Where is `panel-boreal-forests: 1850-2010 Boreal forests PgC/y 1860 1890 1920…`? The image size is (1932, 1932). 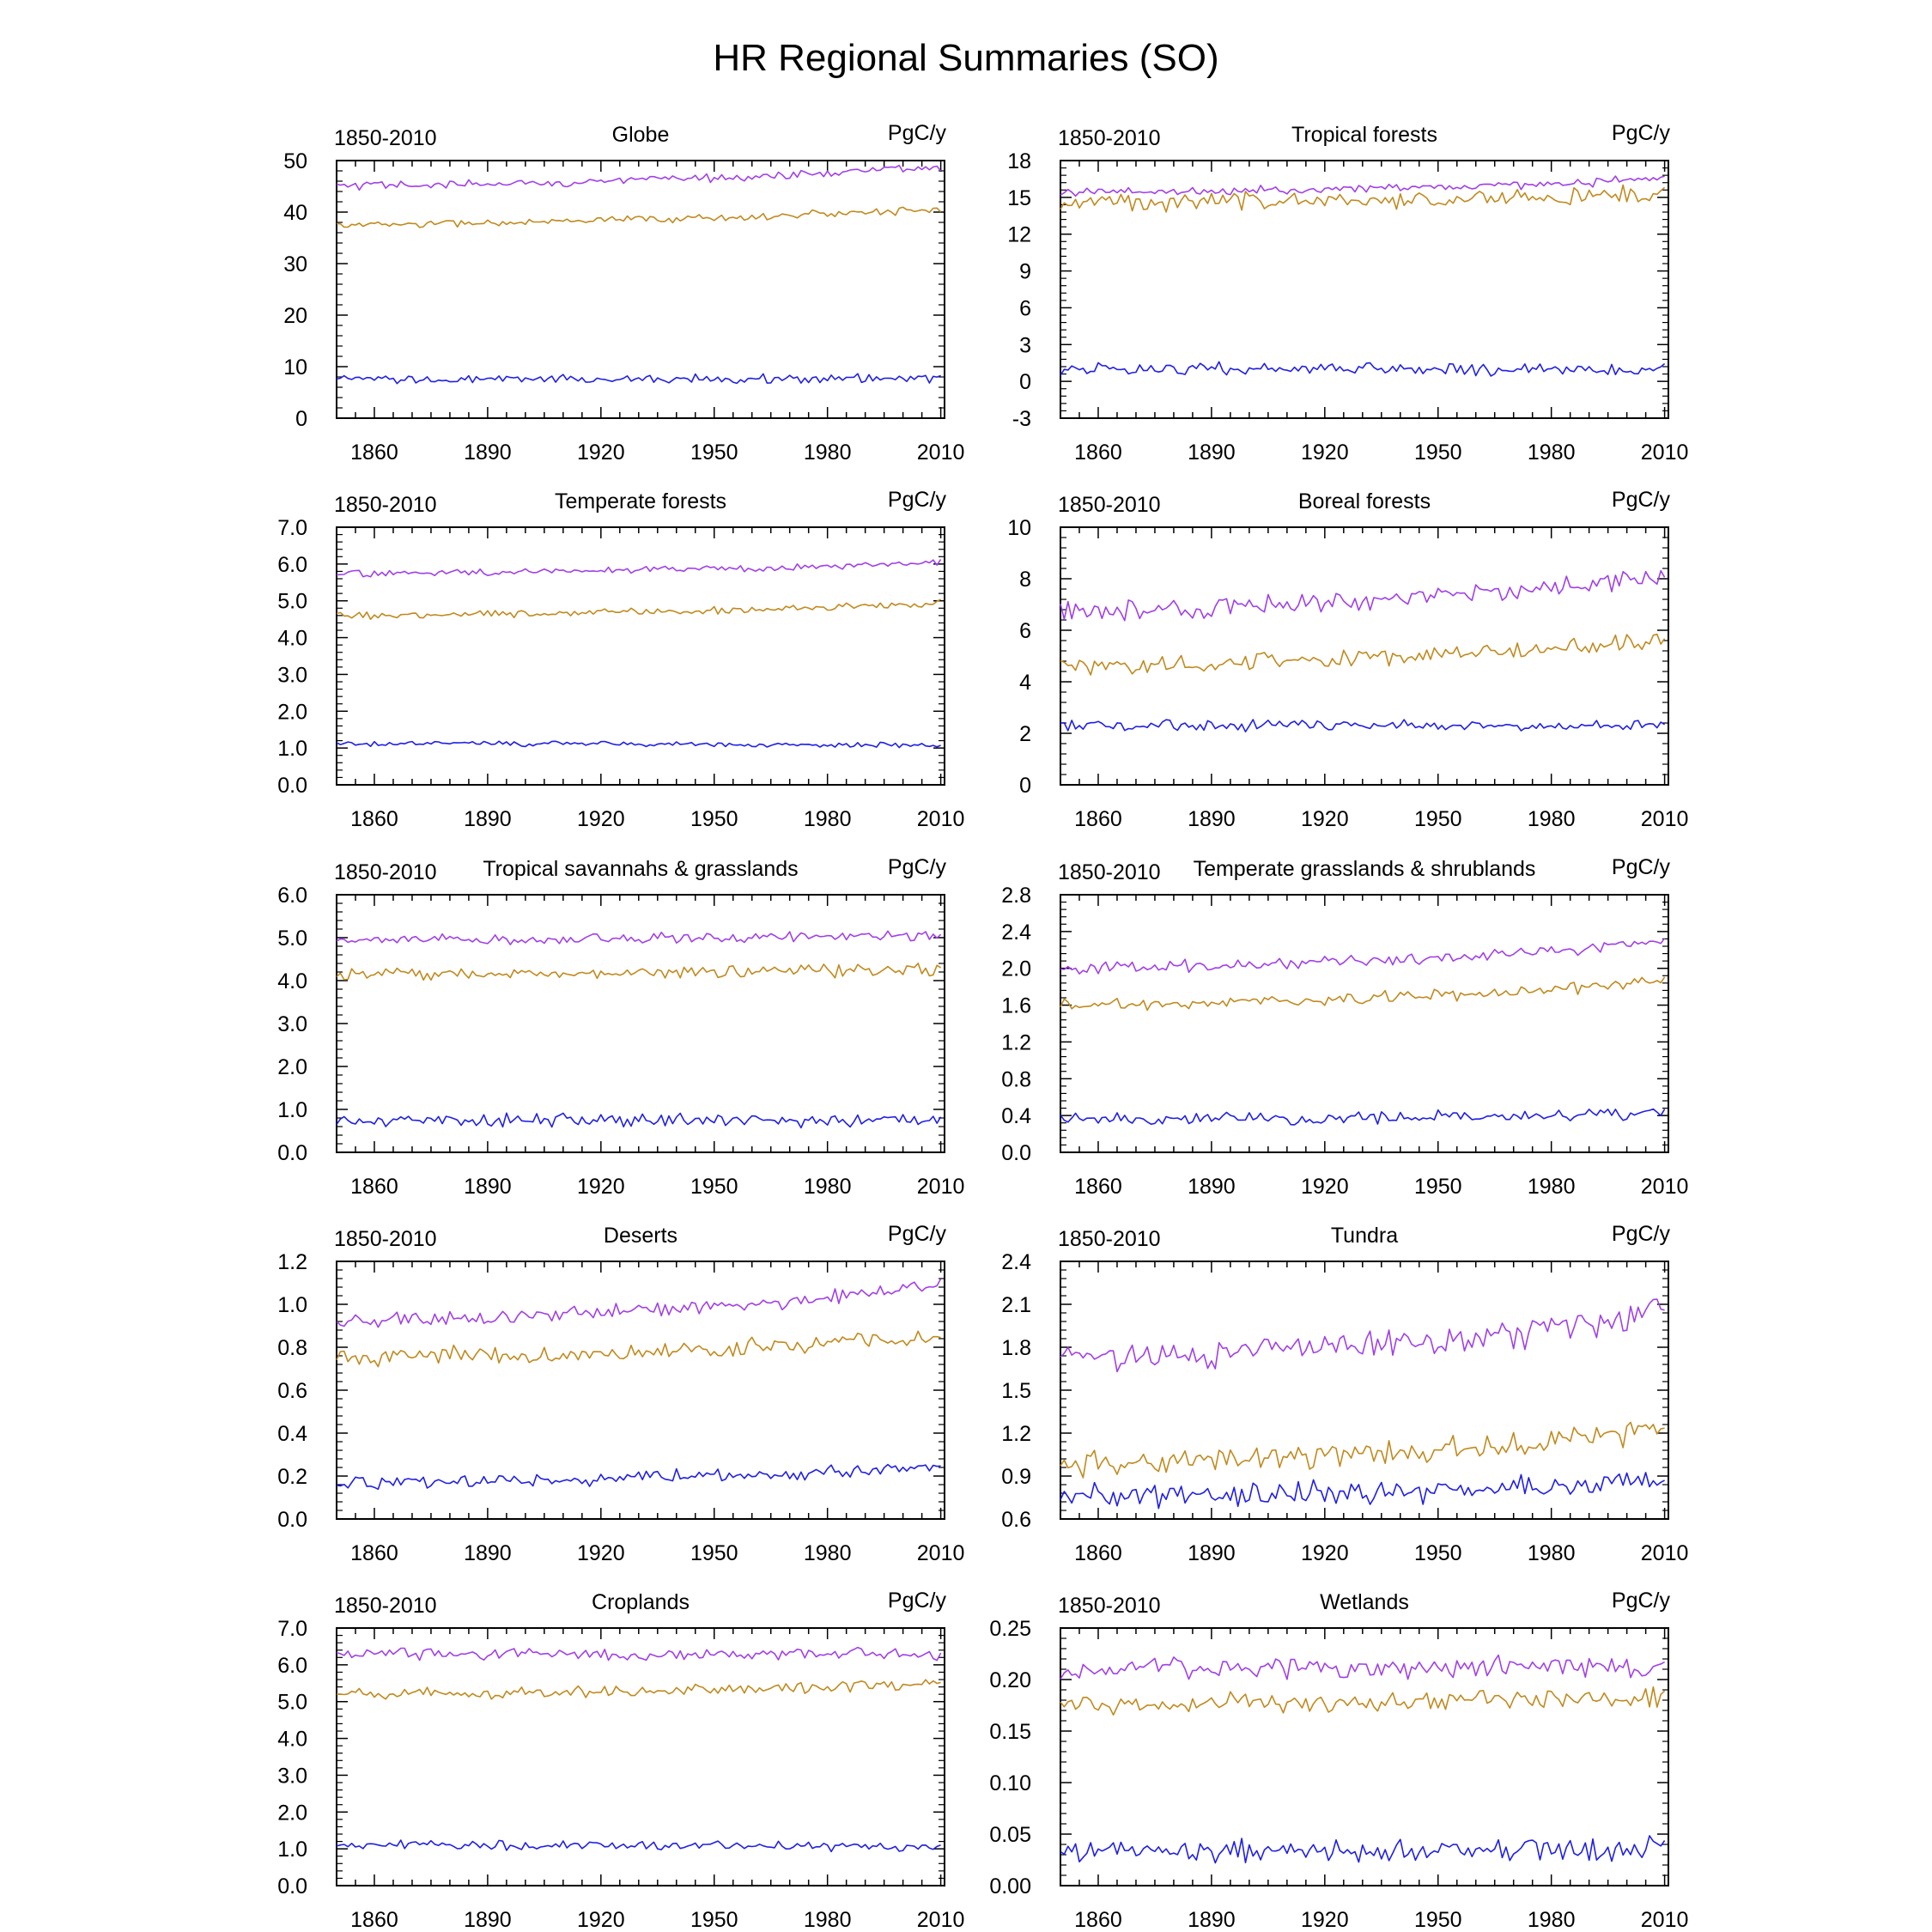 panel-boreal-forests: 1850-2010 Boreal forests PgC/y 1860 1890 1920… is located at coordinates (1347, 660).